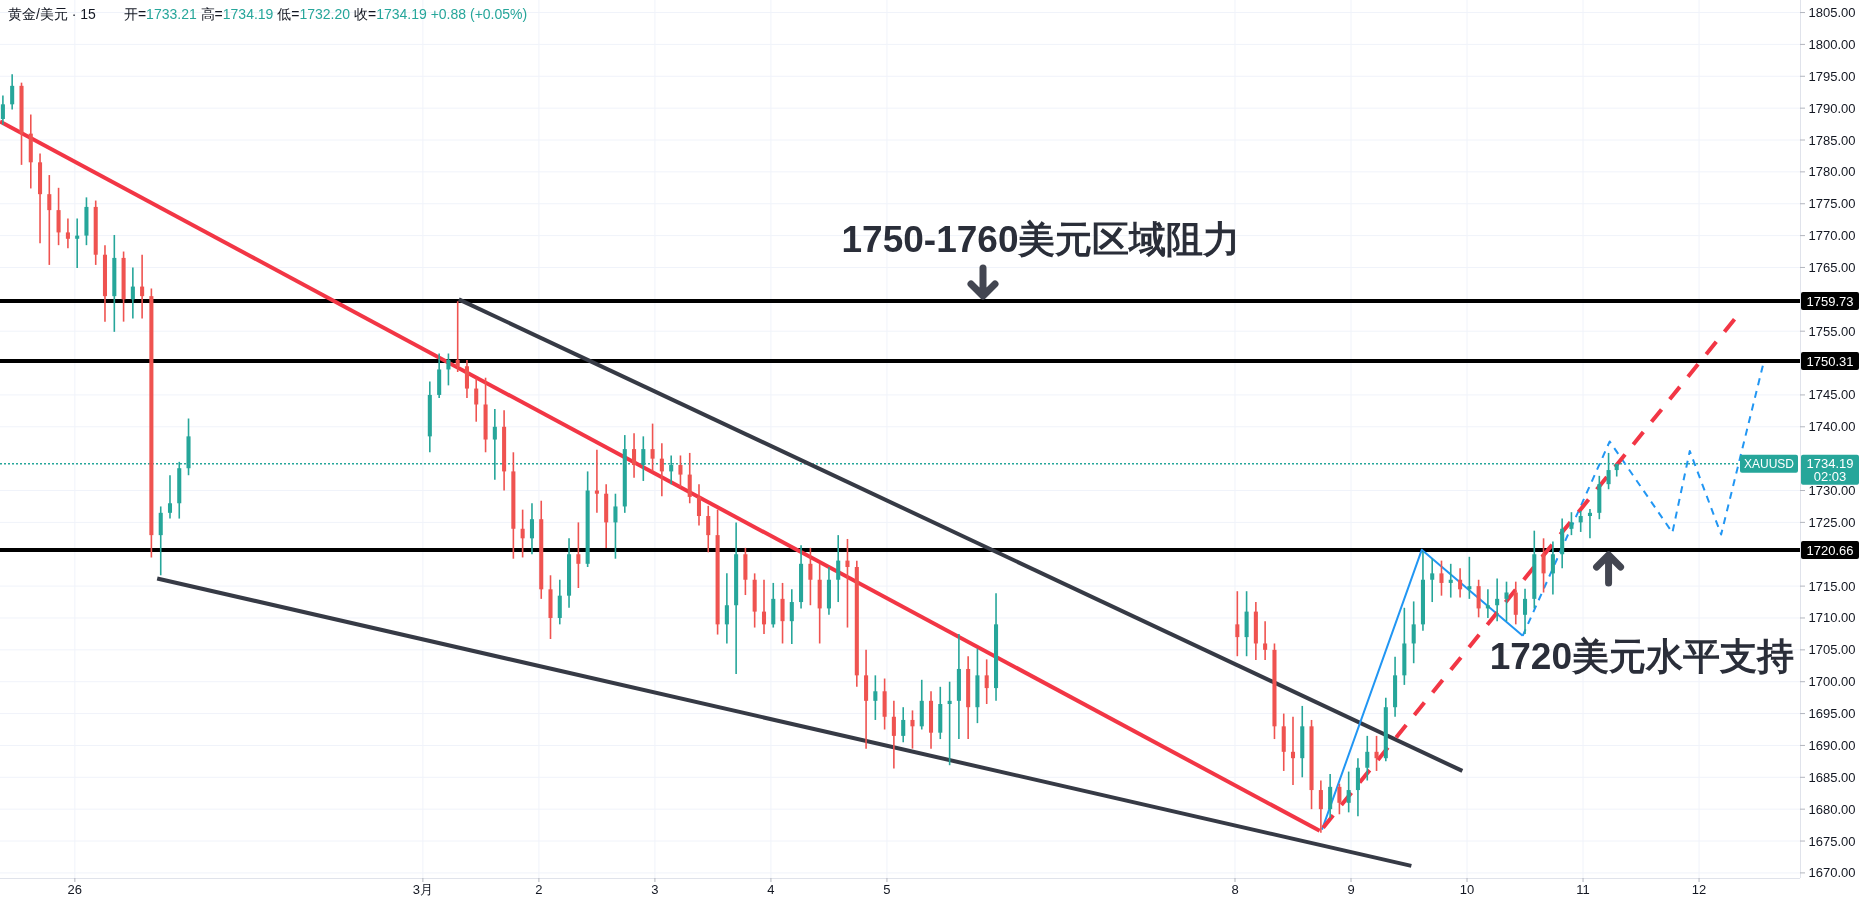  I want to click on annotation: 1720美元水平支持, so click(1641, 657).